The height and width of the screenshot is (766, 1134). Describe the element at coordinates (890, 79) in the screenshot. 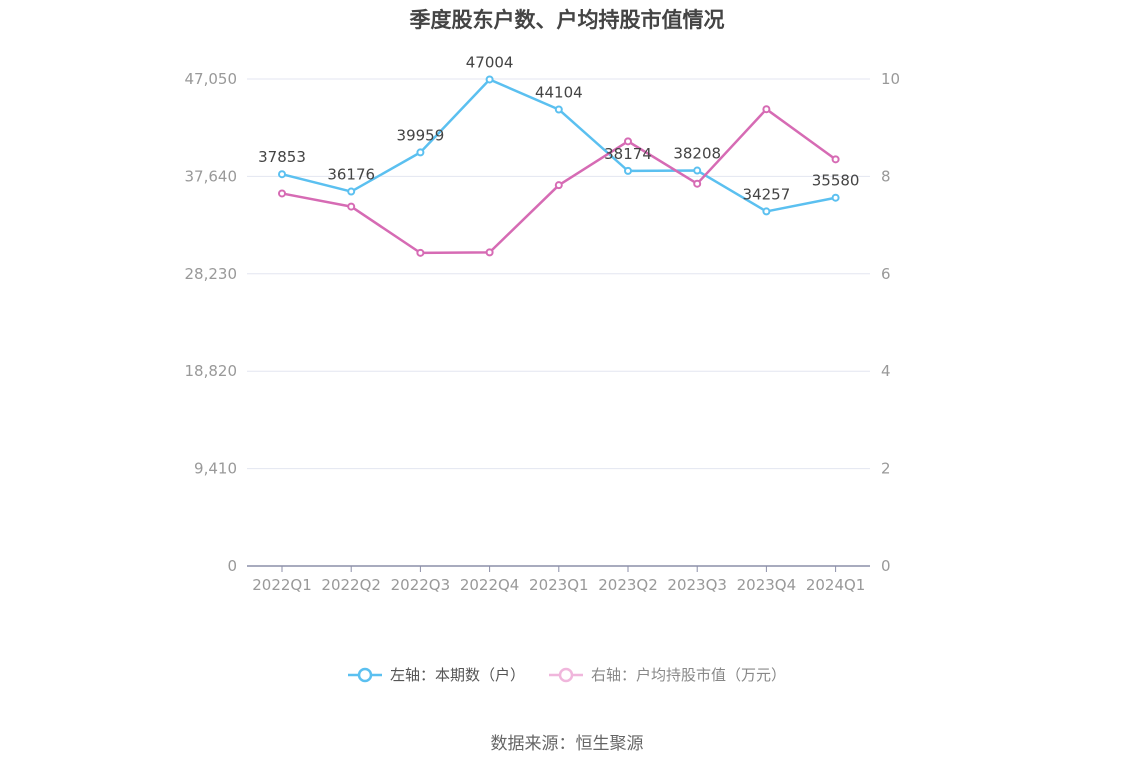

I see `right-axis-tick-label: 10` at that location.